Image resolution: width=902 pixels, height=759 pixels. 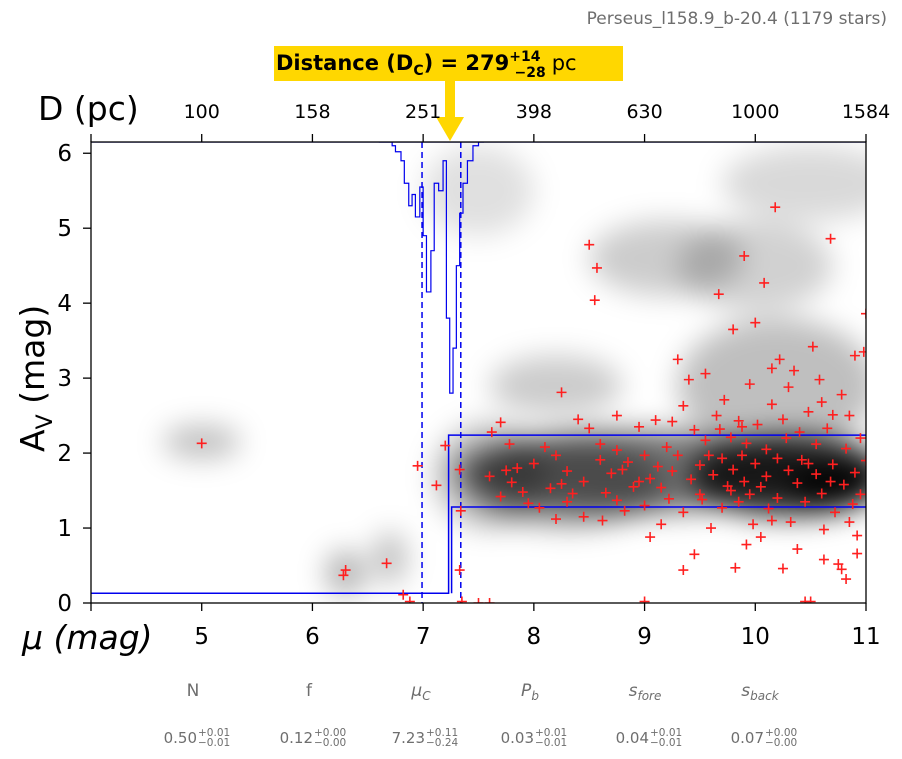 What do you see at coordinates (193, 691) in the screenshot?
I see `param-name: N` at bounding box center [193, 691].